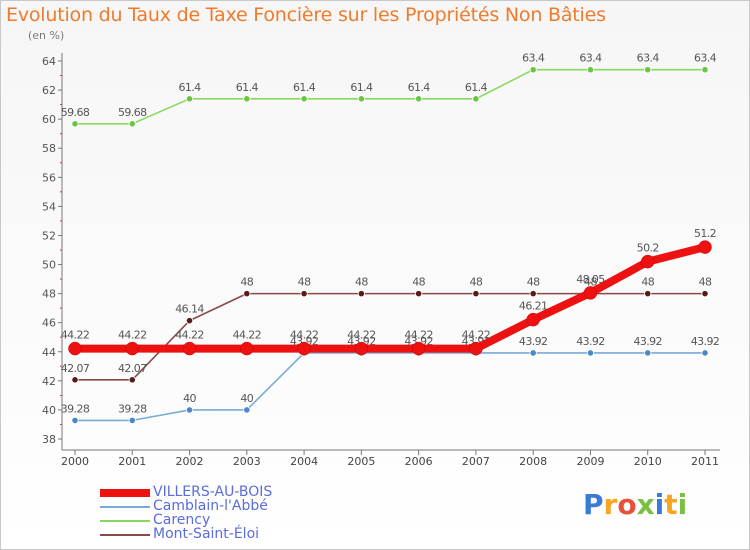 This screenshot has width=750, height=550. Describe the element at coordinates (49, 90) in the screenshot. I see `y-tick-label: 62` at that location.